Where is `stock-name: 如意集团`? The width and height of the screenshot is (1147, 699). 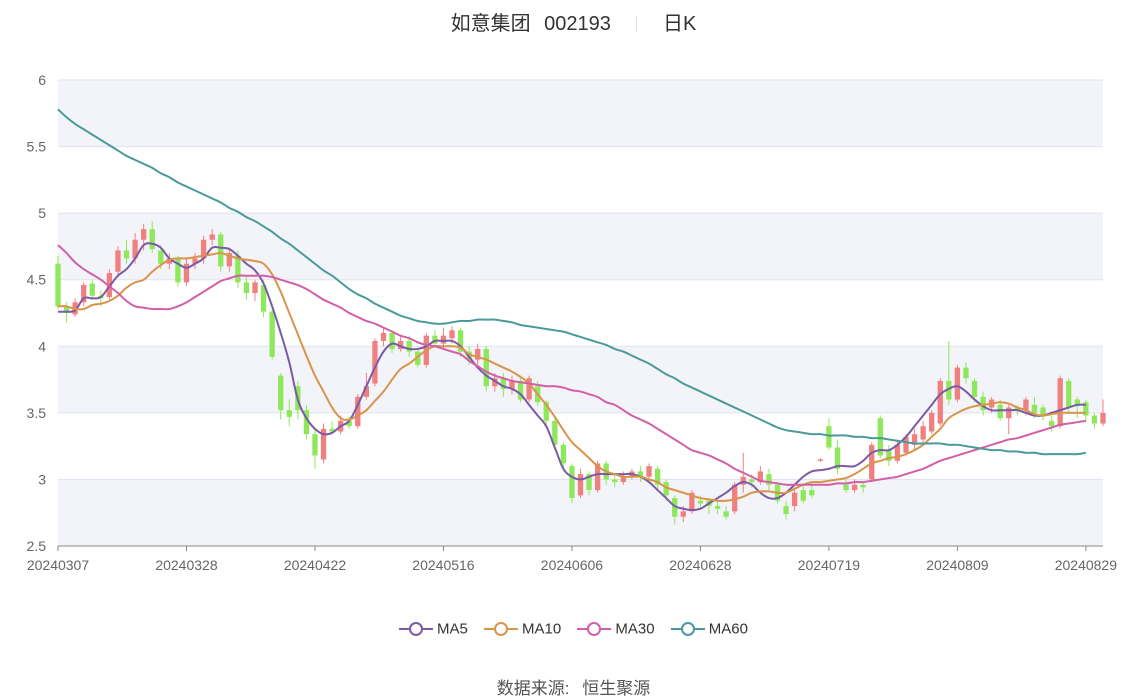 stock-name: 如意集团 is located at coordinates (490, 23).